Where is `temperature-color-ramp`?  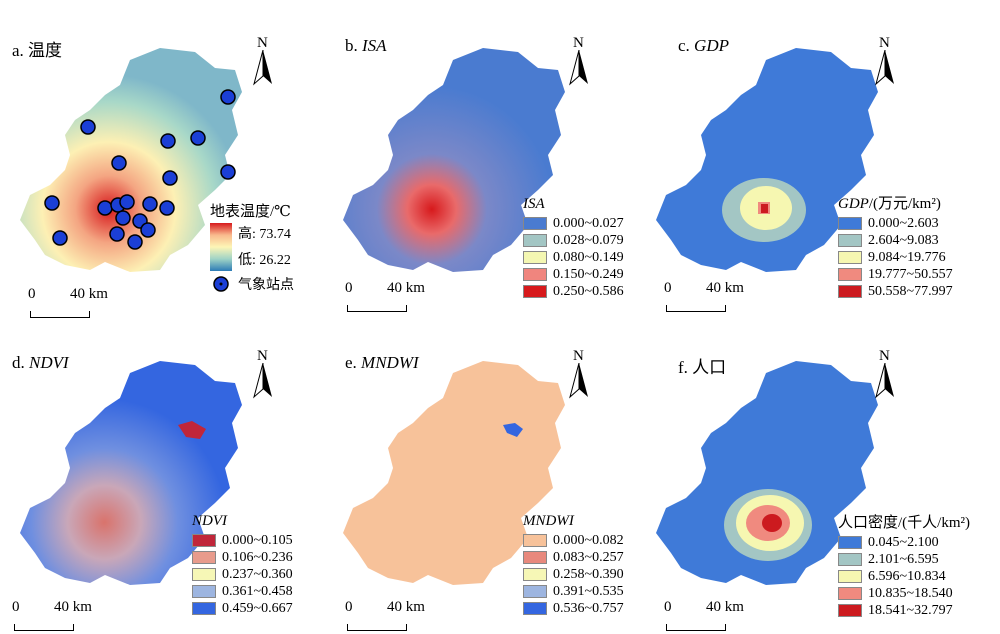
temperature-color-ramp is located at coordinates (221, 247).